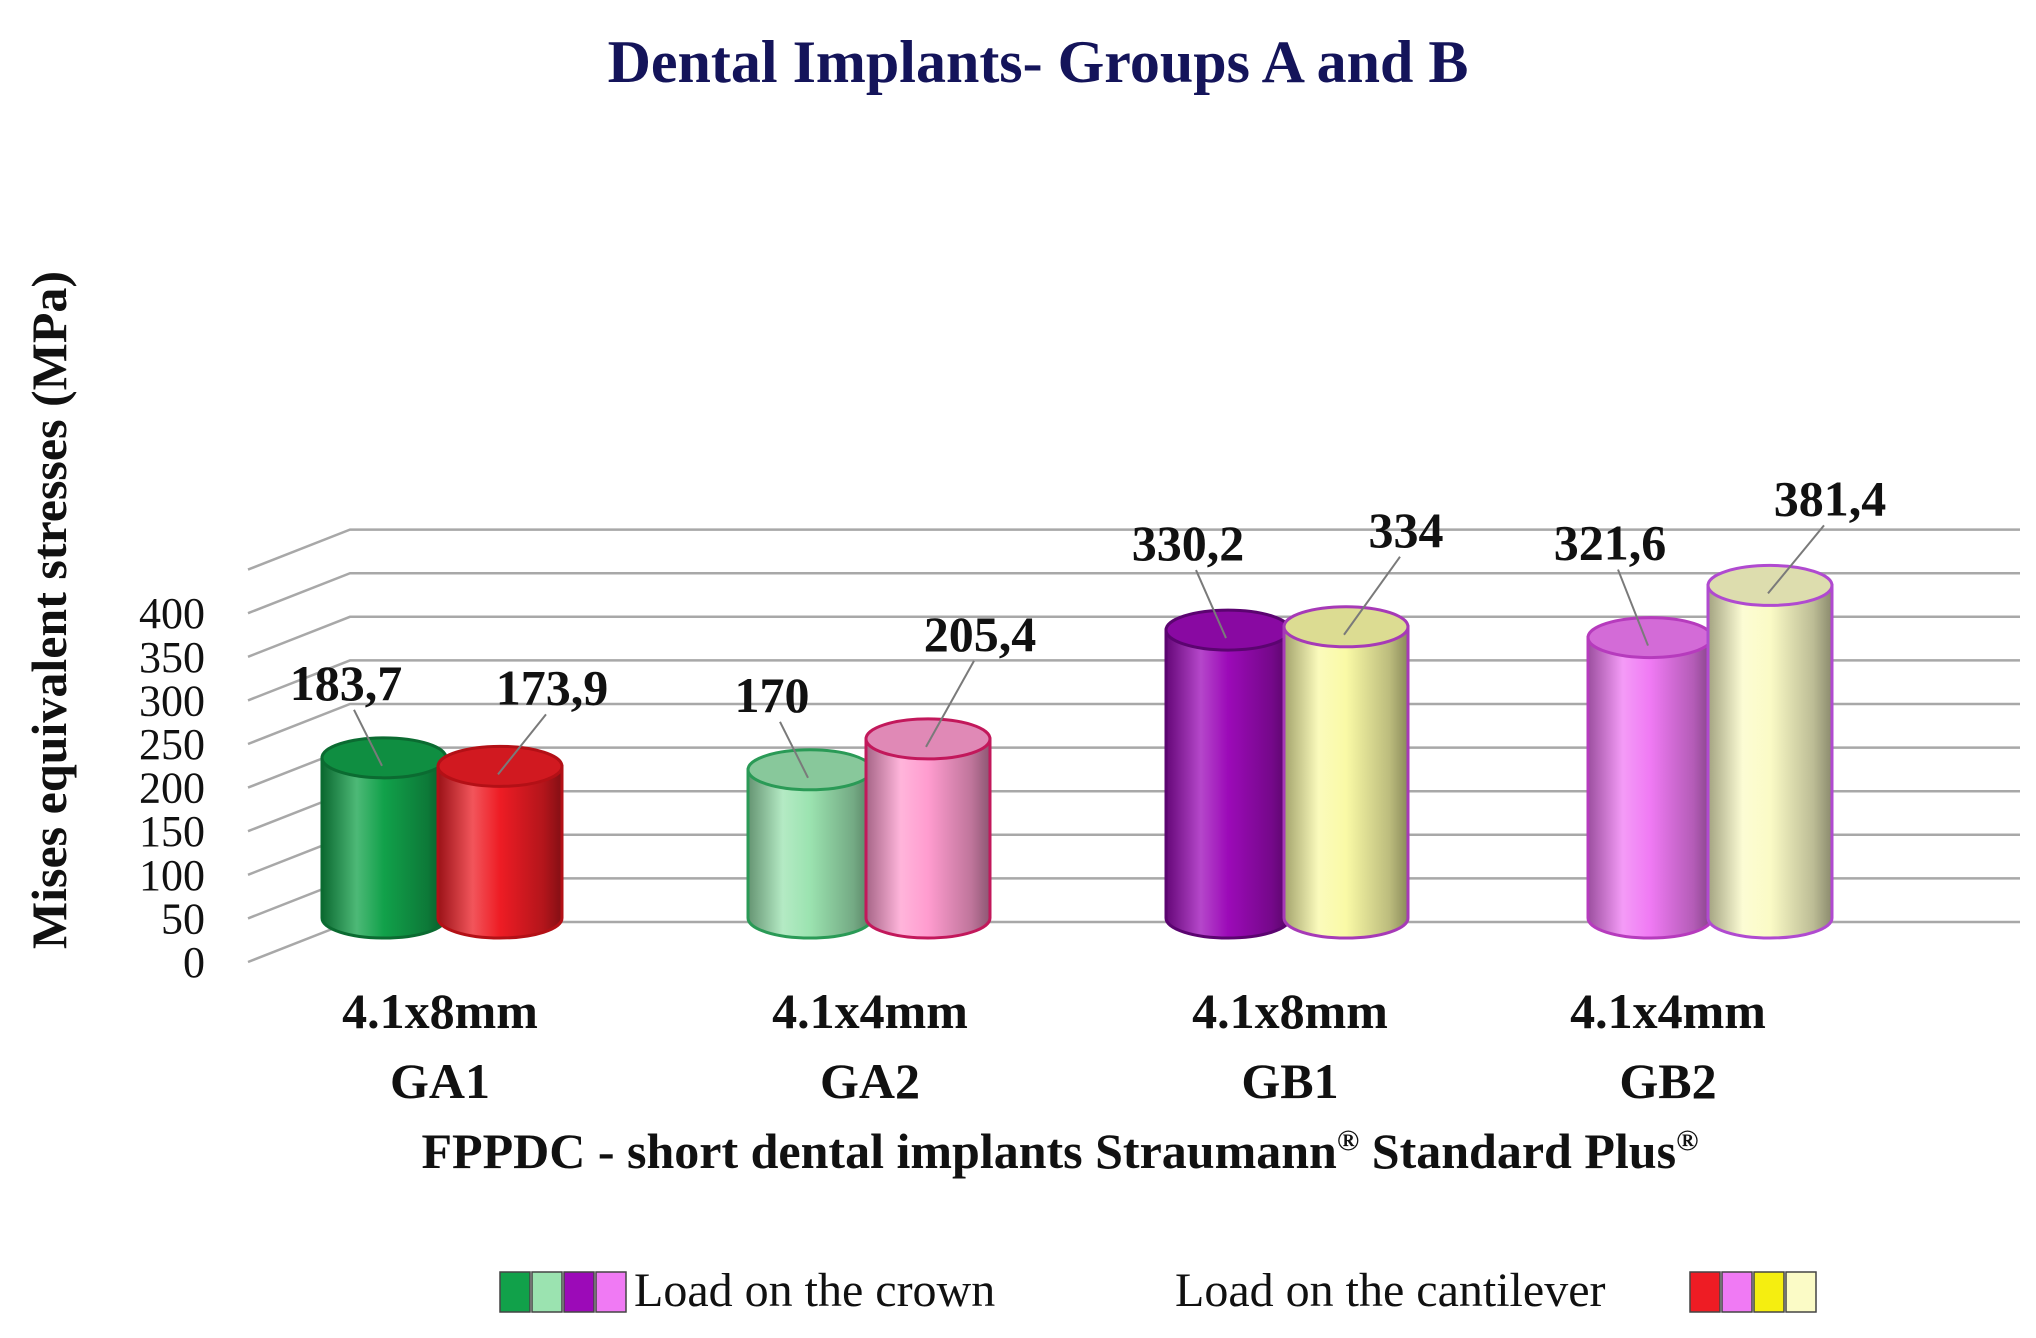  I want to click on legend: Load on the crown Load on the cantilever, so click(1158, 1290).